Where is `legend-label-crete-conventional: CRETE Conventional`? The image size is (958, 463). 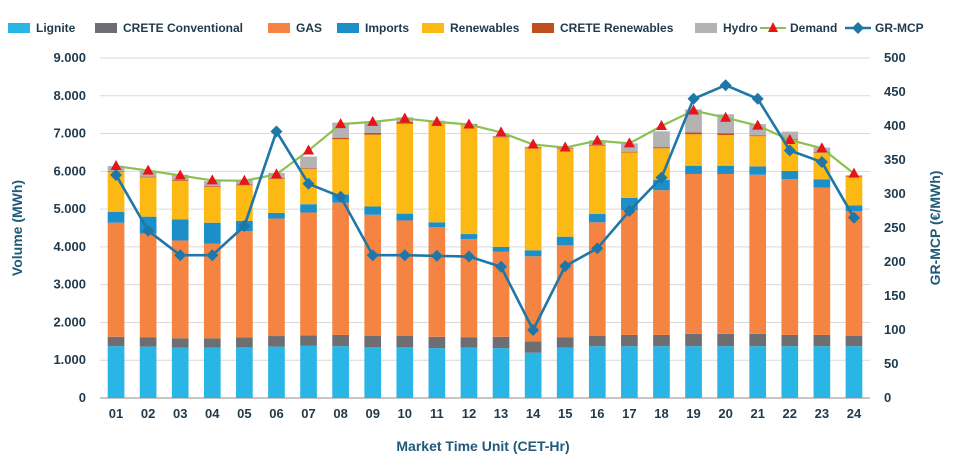
legend-label-crete-conventional: CRETE Conventional is located at coordinates (183, 28).